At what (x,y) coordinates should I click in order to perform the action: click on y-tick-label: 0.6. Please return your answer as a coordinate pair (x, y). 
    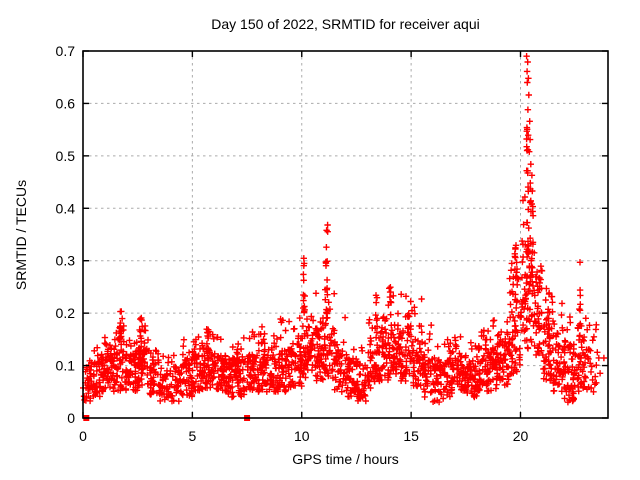
    Looking at the image, I should click on (66, 103).